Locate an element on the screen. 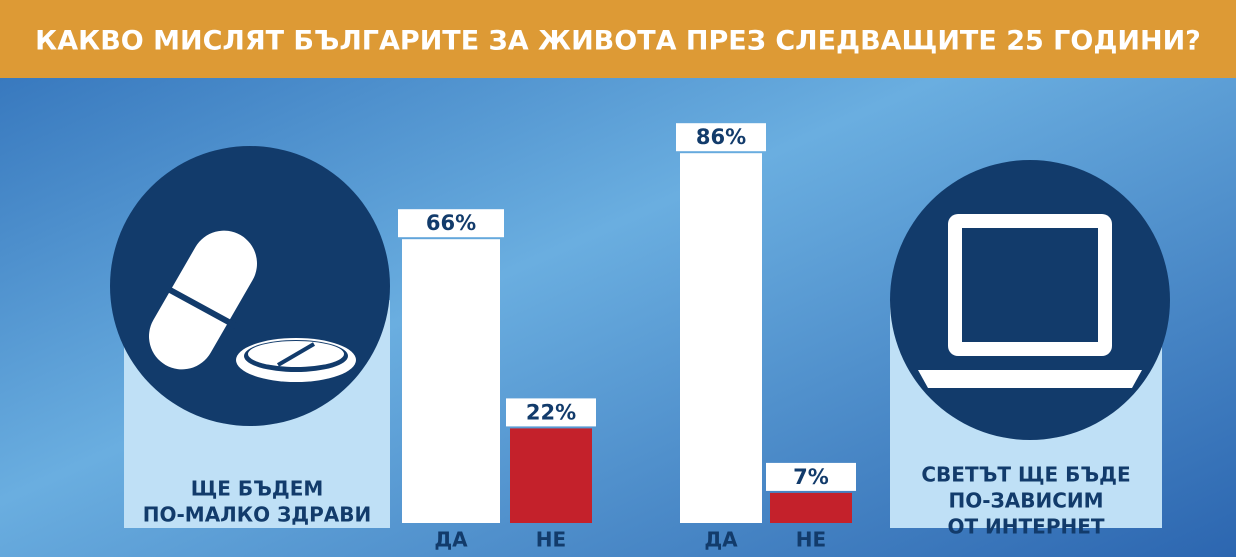 The width and height of the screenshot is (1236, 557). icon-circle is located at coordinates (250, 286).